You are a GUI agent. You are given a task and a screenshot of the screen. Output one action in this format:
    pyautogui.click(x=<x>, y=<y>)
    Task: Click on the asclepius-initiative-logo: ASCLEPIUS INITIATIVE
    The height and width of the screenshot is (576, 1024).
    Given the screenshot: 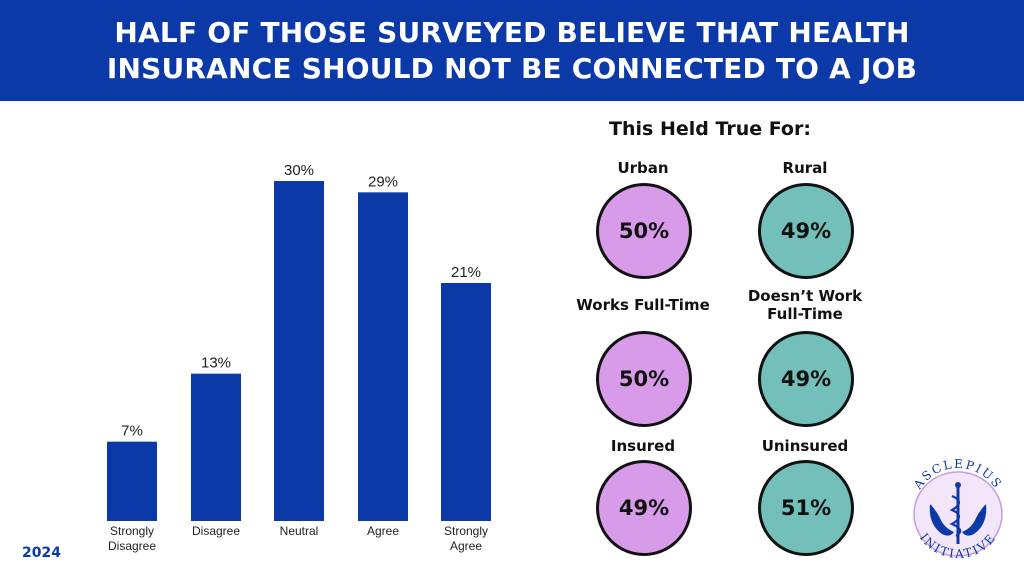 What is the action you would take?
    pyautogui.click(x=956, y=509)
    